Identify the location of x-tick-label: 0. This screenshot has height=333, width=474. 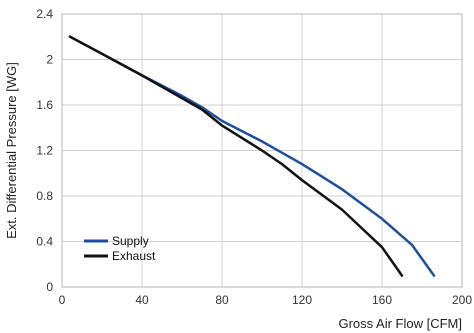
(62, 300).